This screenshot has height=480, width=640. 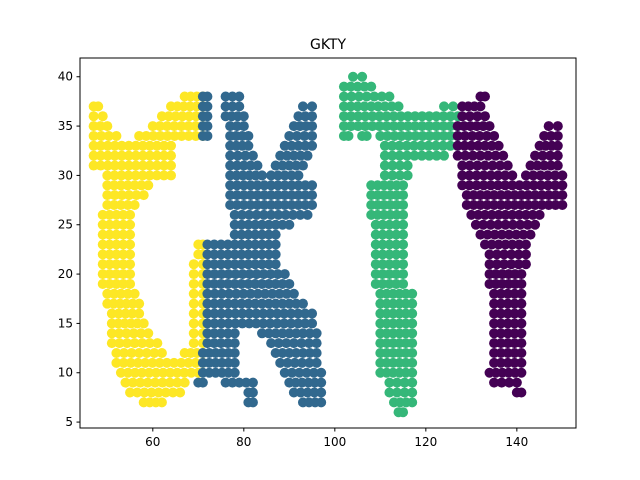 What do you see at coordinates (65, 323) in the screenshot?
I see `y-tick-label: 15` at bounding box center [65, 323].